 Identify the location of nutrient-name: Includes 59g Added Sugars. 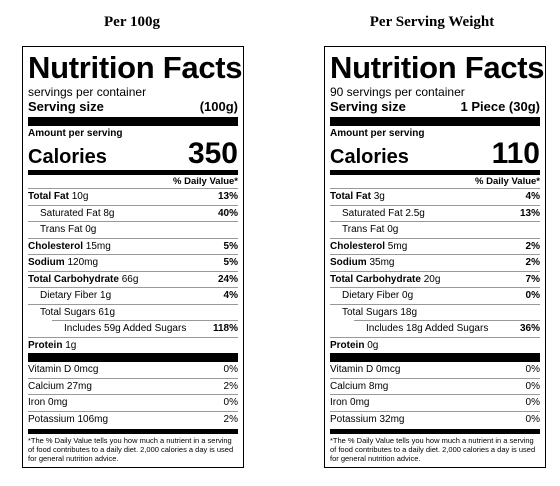
(125, 328).